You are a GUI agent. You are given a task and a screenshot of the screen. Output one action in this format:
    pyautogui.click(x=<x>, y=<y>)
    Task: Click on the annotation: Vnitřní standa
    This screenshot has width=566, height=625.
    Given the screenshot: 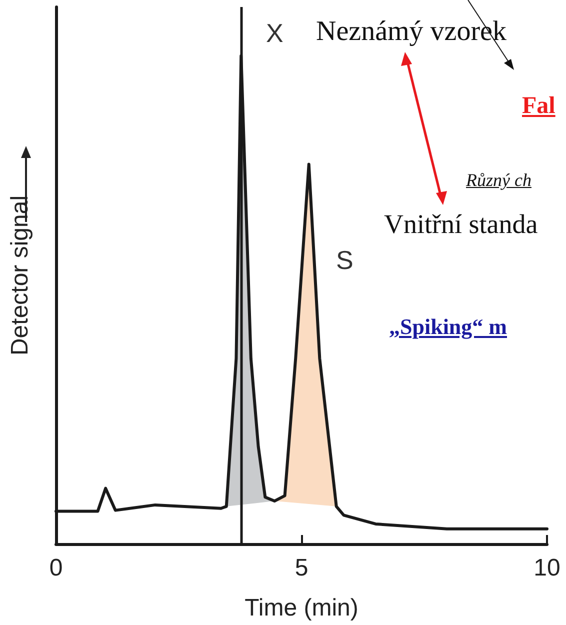 What is the action you would take?
    pyautogui.click(x=461, y=224)
    